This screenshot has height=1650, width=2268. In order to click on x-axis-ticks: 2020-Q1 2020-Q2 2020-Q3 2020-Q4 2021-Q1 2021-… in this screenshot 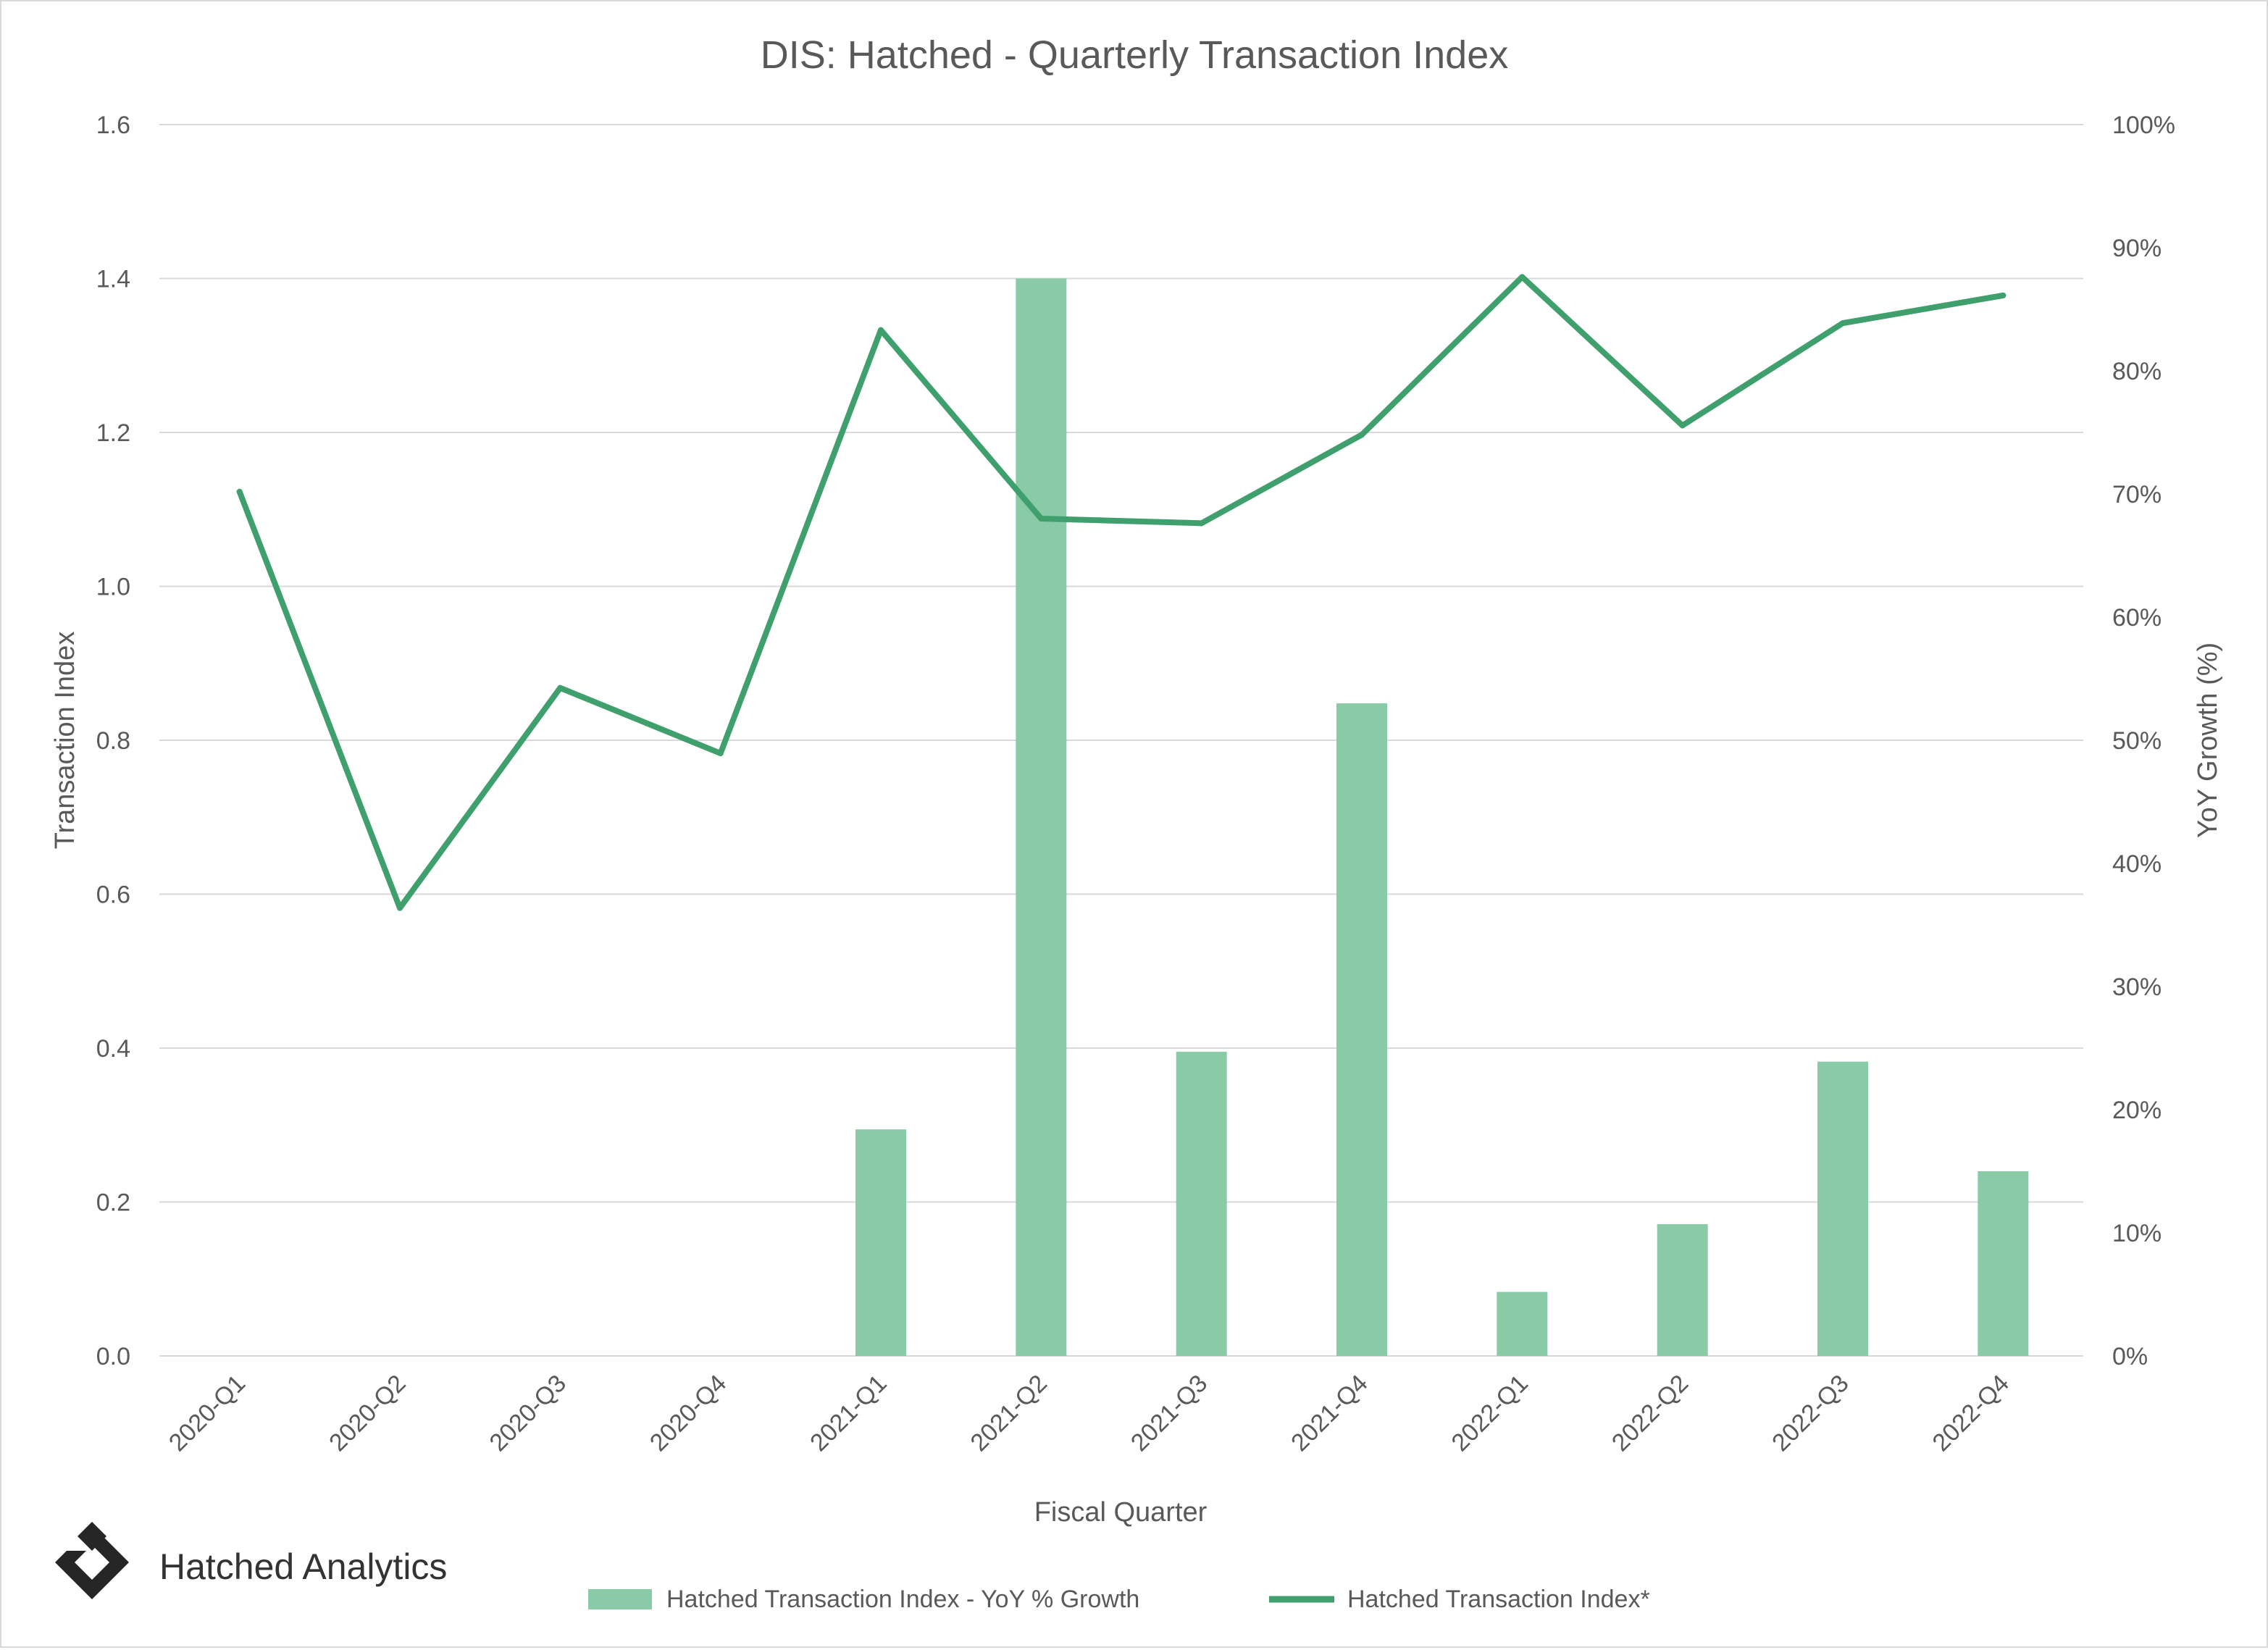, I will do `click(1089, 1413)`.